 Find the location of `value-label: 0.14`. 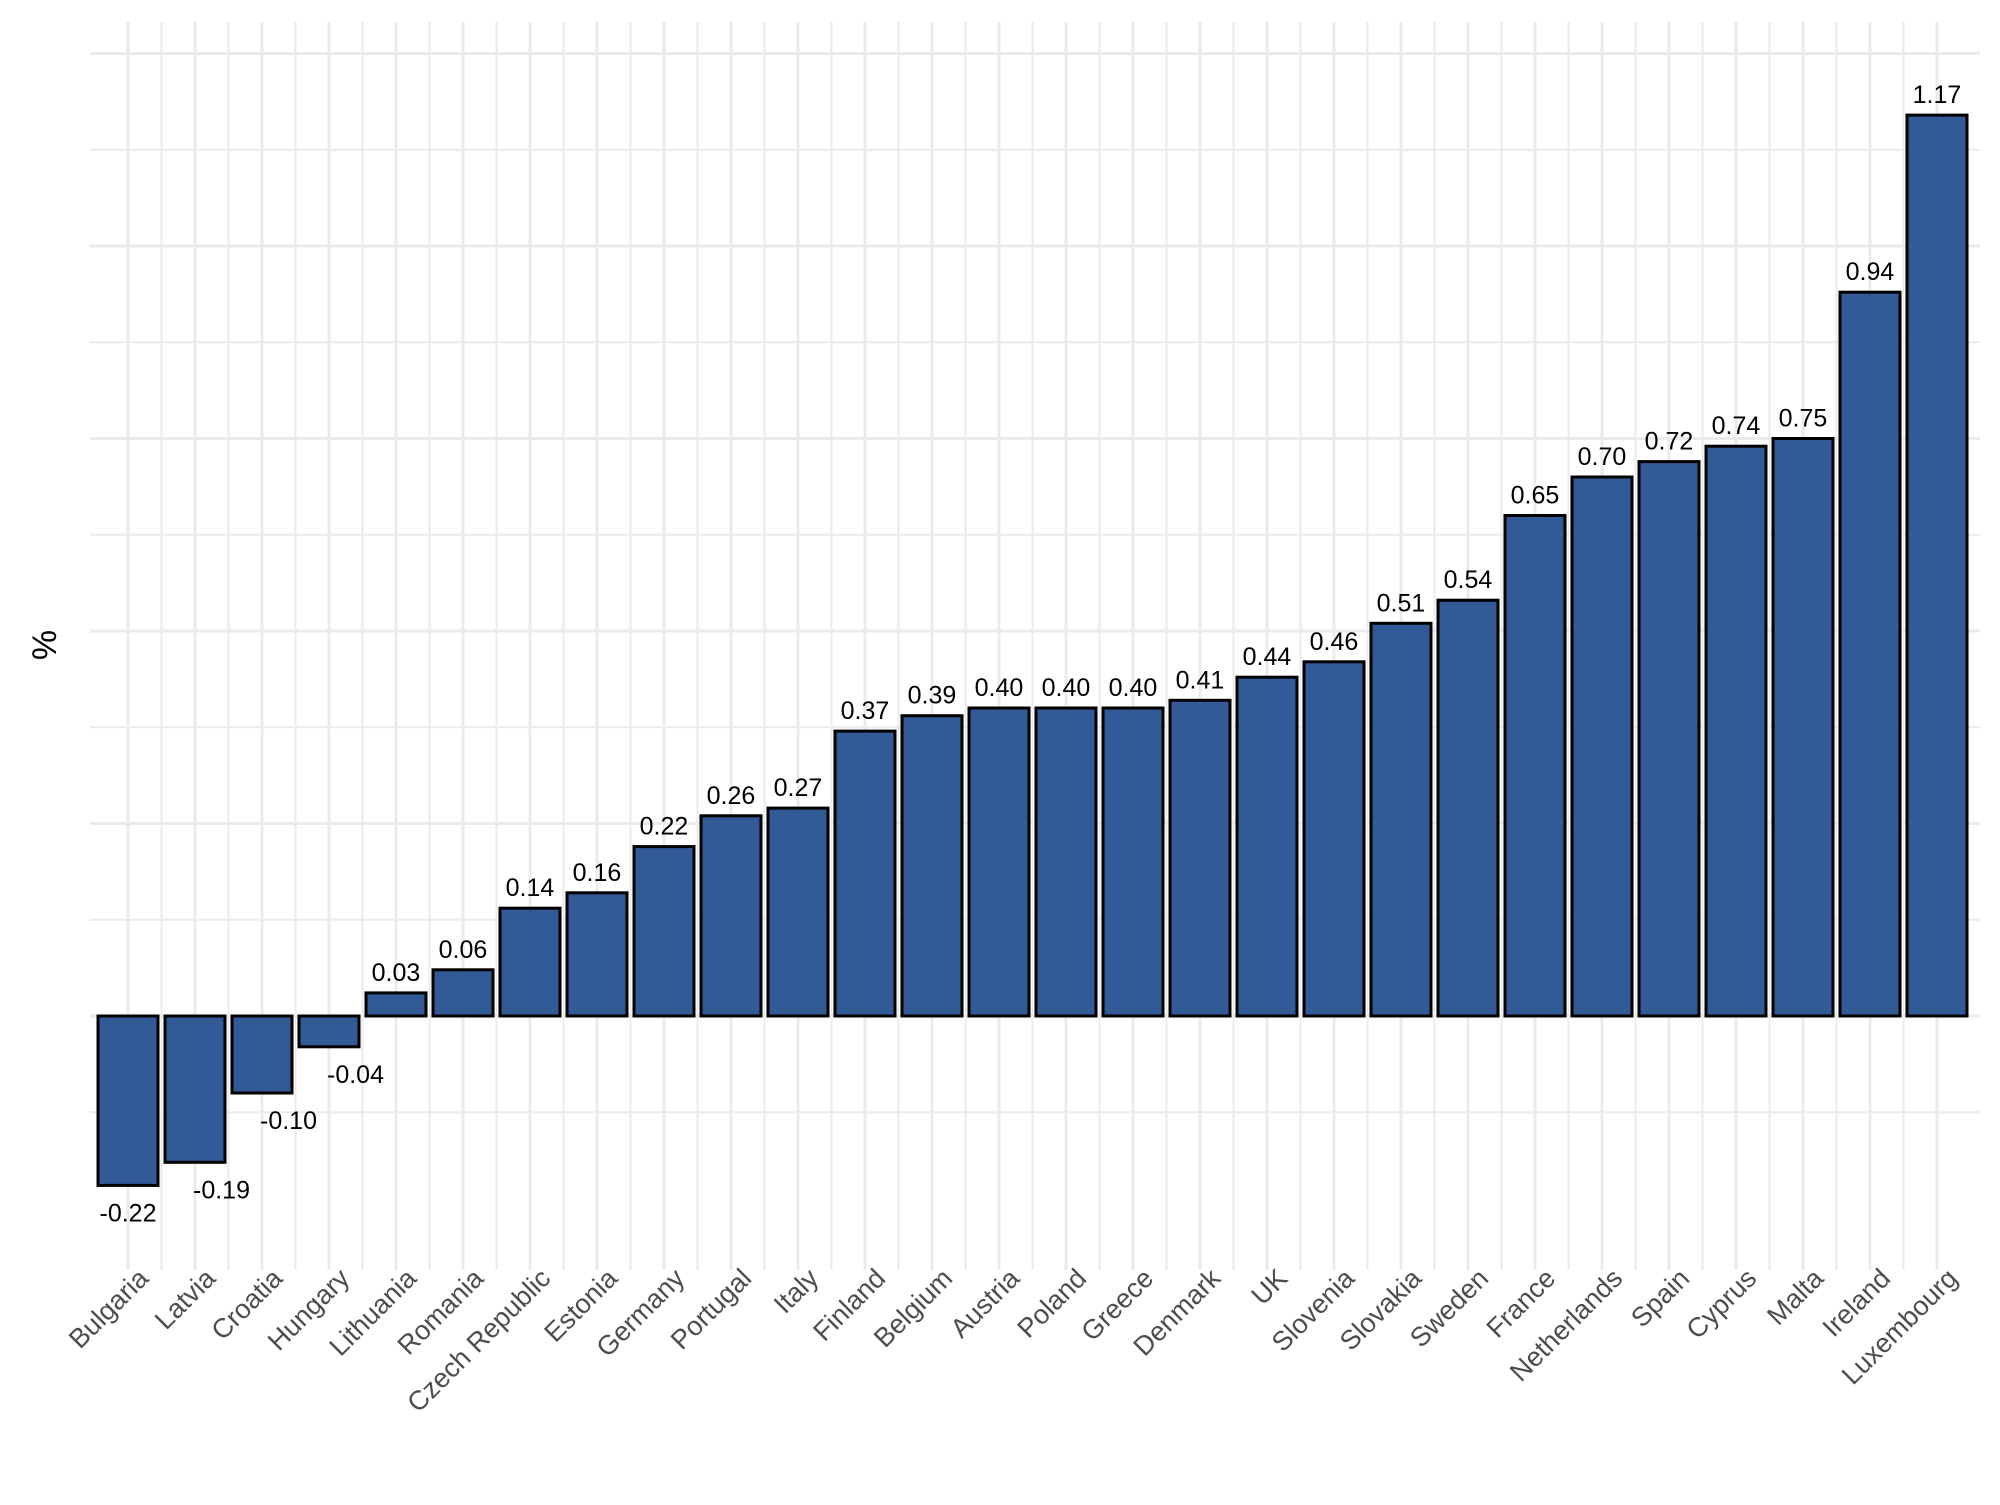

value-label: 0.14 is located at coordinates (530, 888).